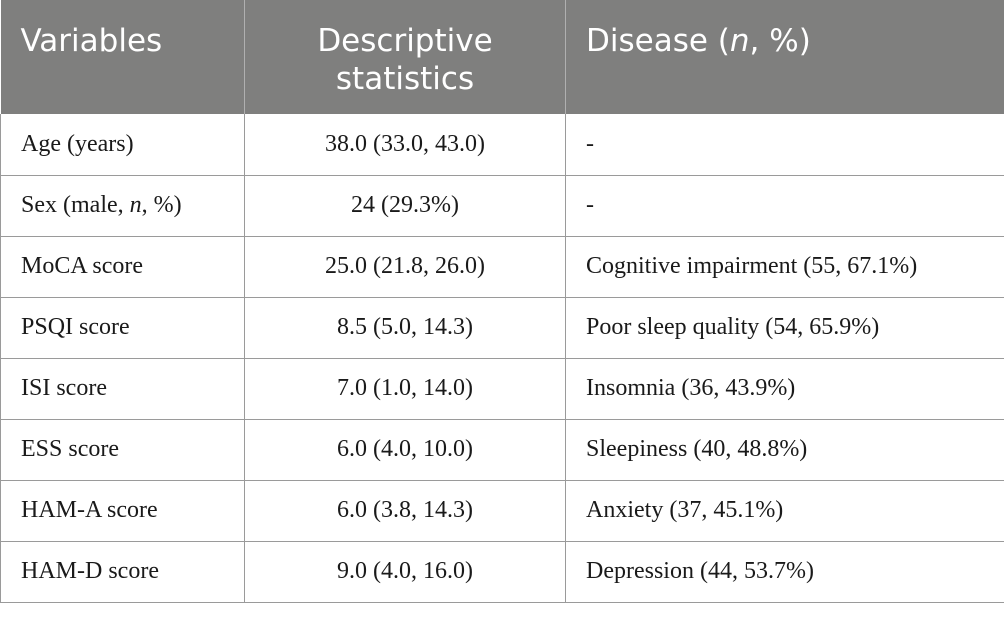 The image size is (1004, 624). What do you see at coordinates (122, 389) in the screenshot?
I see `cell-variable: ISI score` at bounding box center [122, 389].